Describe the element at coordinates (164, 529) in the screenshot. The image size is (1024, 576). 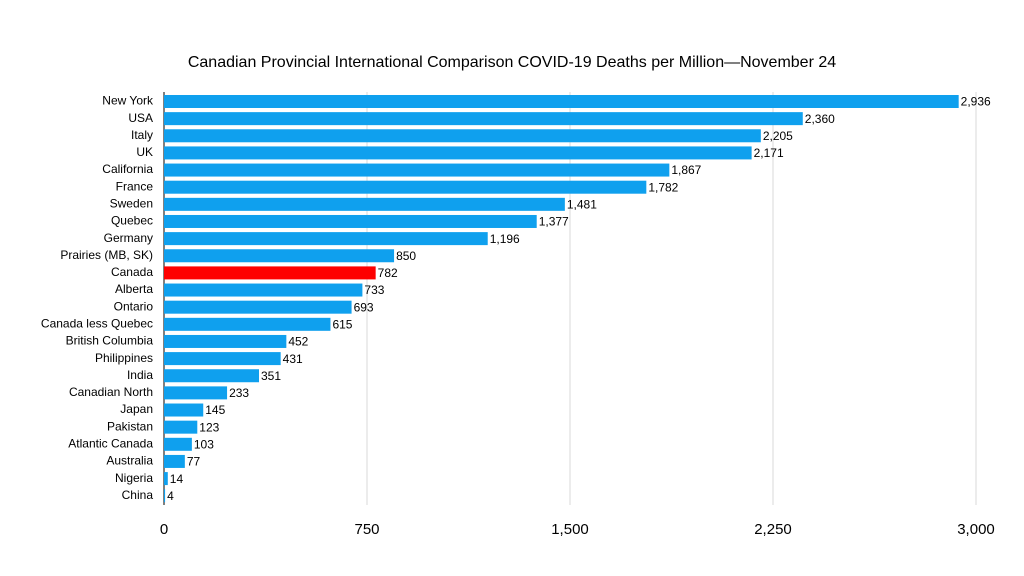
I see `x-tick-label: 0` at that location.